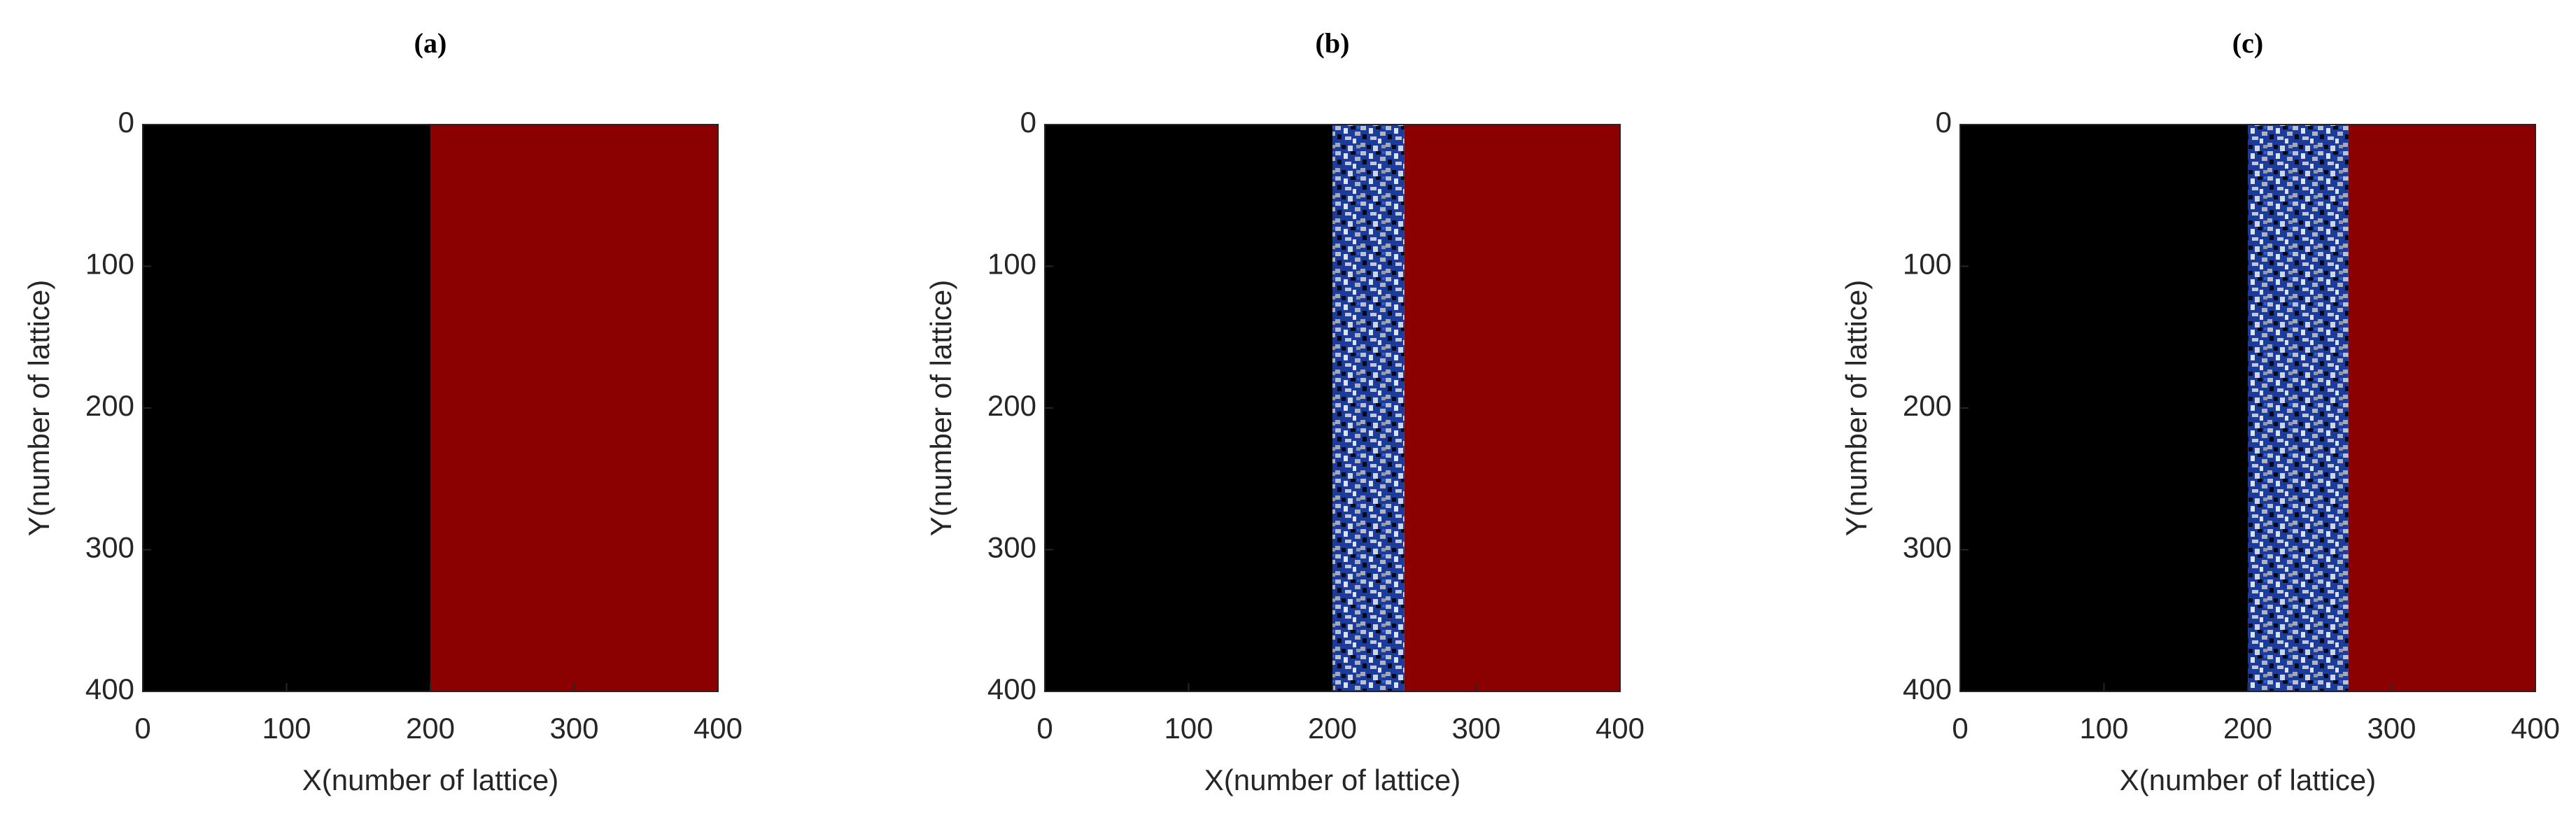  I want to click on chart-title: (a), so click(430, 43).